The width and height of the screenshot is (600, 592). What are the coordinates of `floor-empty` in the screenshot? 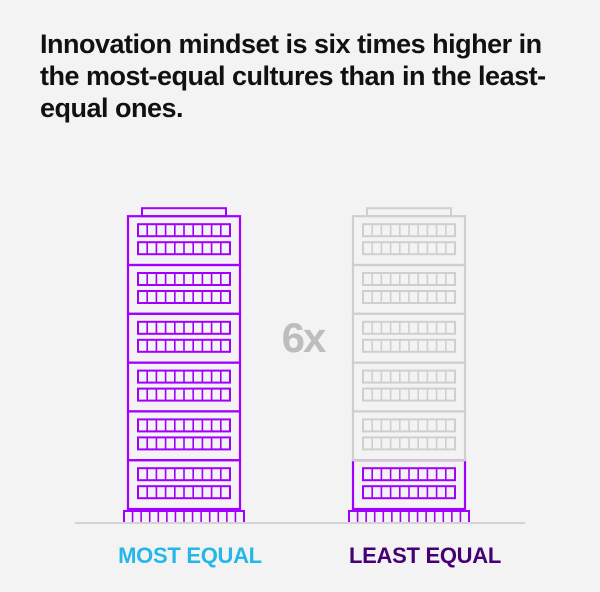 It's located at (409, 241).